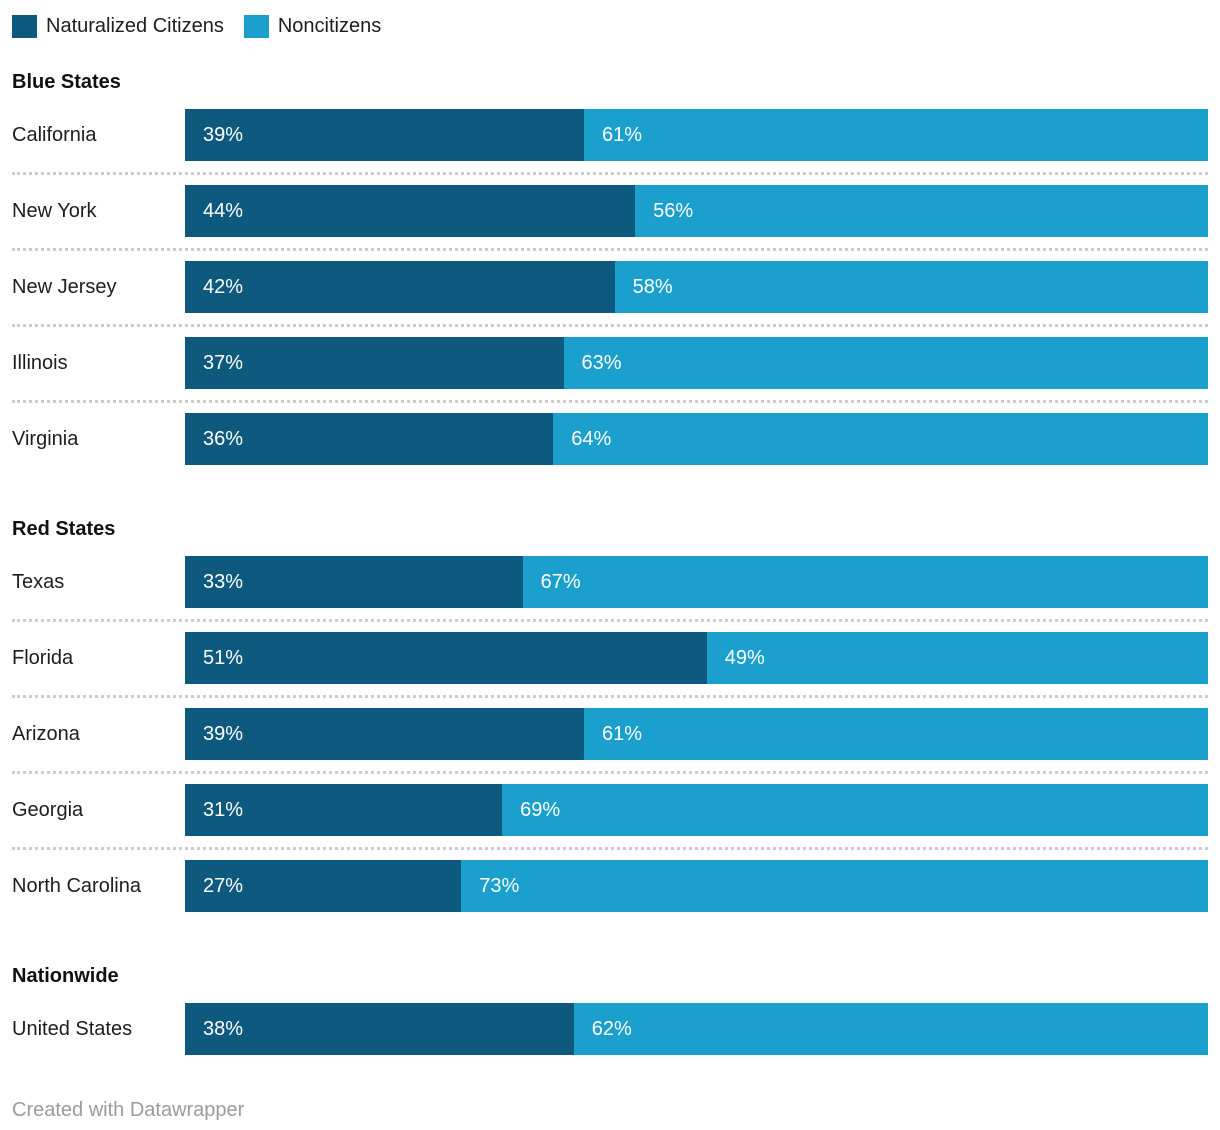 Image resolution: width=1220 pixels, height=1130 pixels. I want to click on datawrapper-attribution: Created with Datawrapper, so click(128, 1110).